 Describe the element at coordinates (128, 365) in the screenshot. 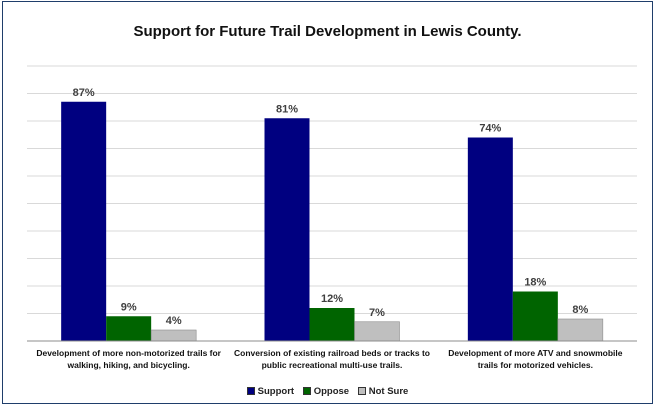

I see `category-label-1-line-2: walking, hiking, and bicycling.` at that location.